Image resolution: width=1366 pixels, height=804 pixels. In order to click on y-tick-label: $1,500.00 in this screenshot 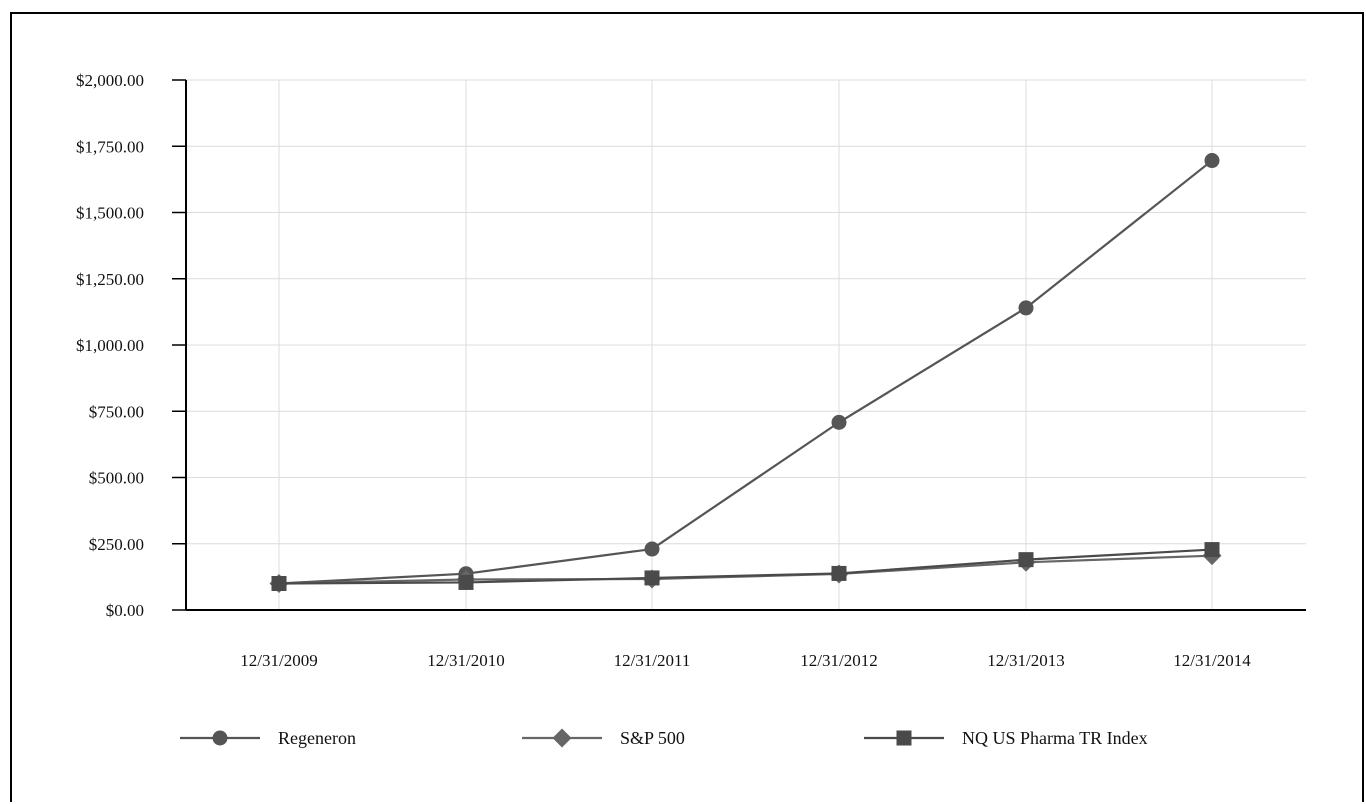, I will do `click(110, 213)`.